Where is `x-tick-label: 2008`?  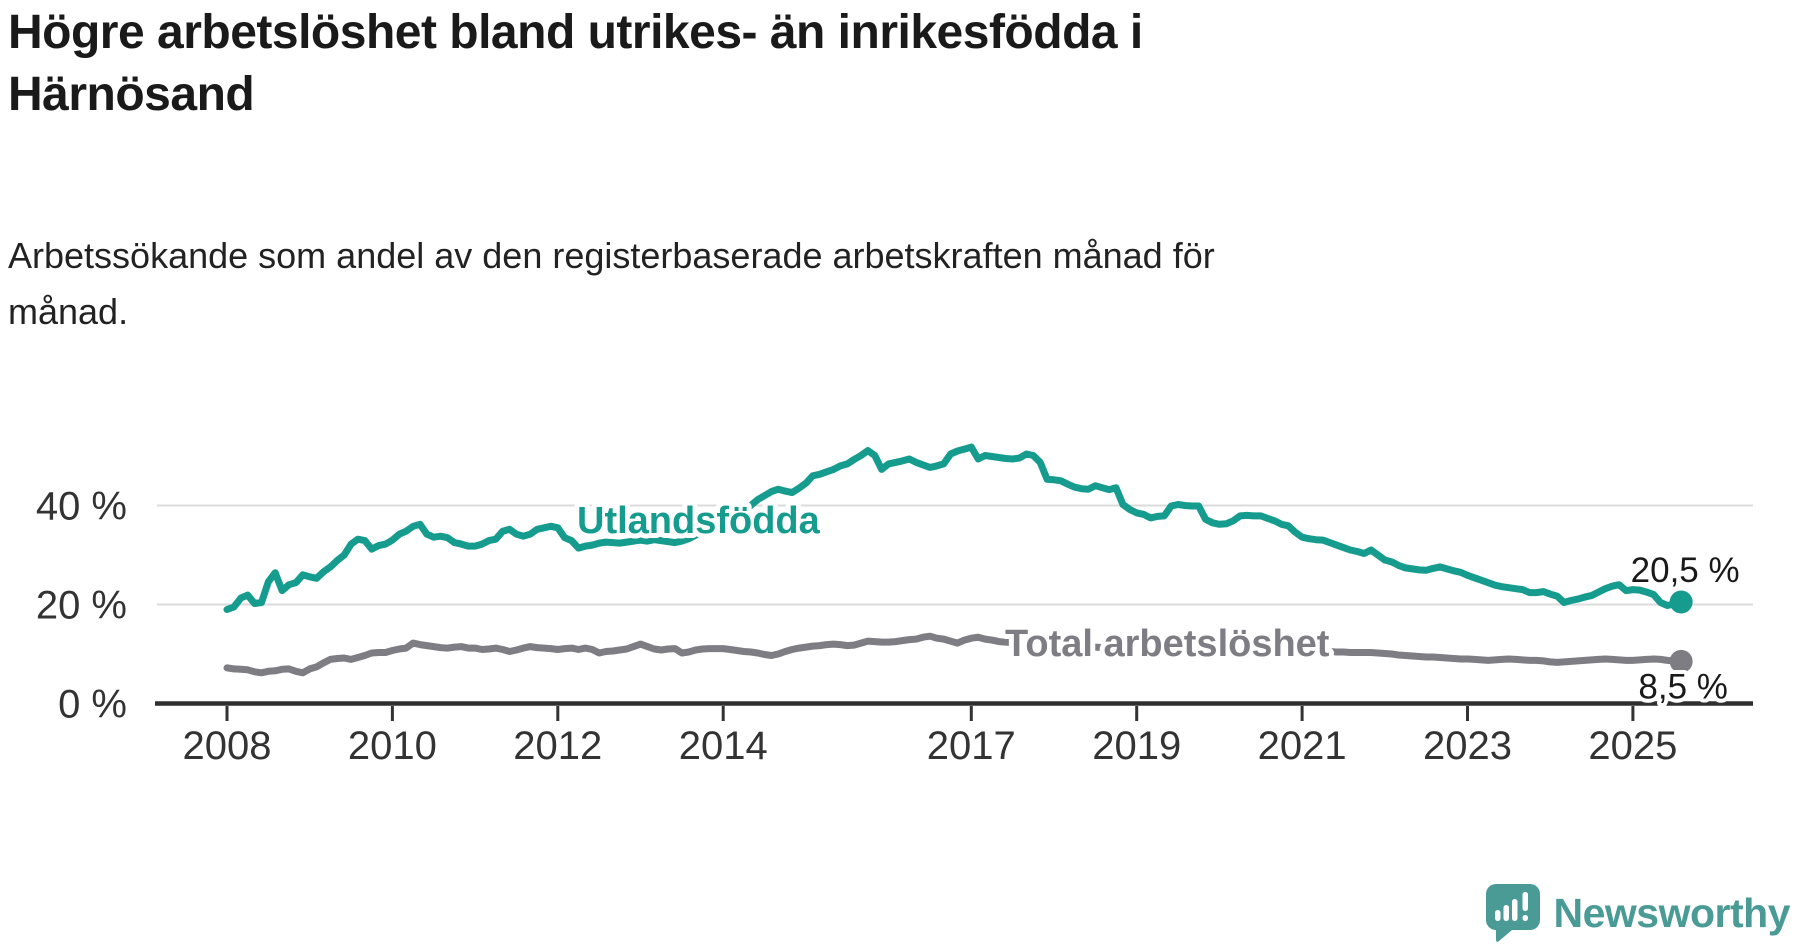 x-tick-label: 2008 is located at coordinates (227, 746).